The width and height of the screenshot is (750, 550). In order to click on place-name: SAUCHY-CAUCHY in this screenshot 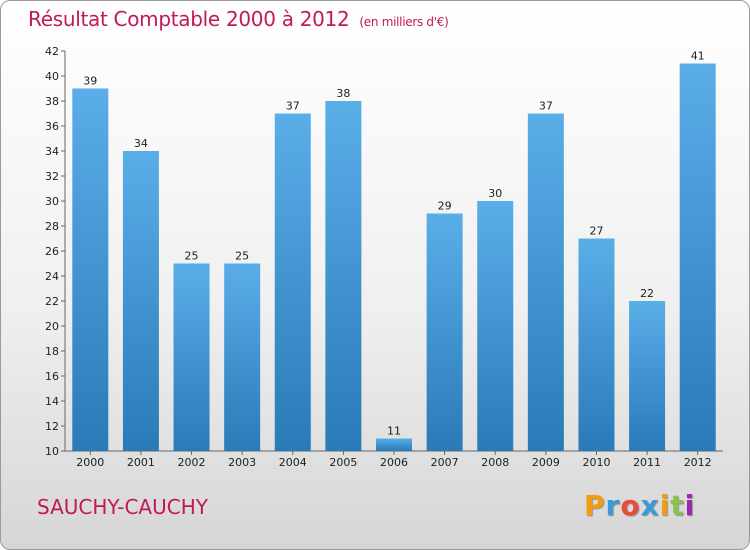, I will do `click(122, 507)`.